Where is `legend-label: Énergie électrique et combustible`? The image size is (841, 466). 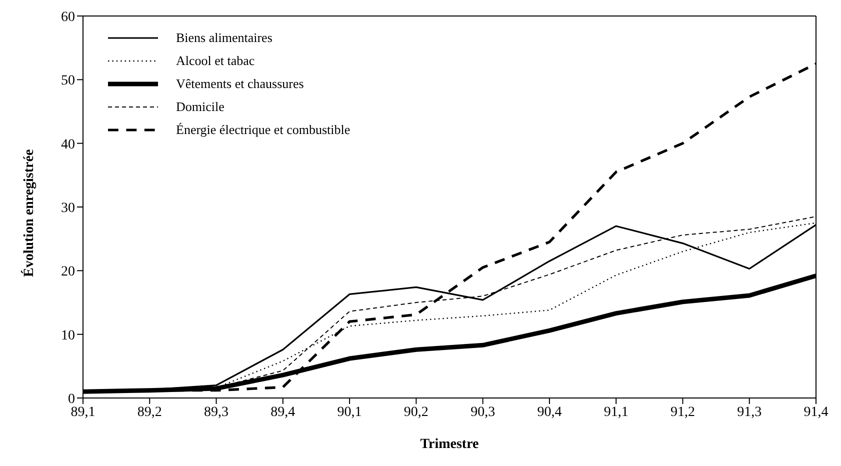 legend-label: Énergie électrique et combustible is located at coordinates (263, 130).